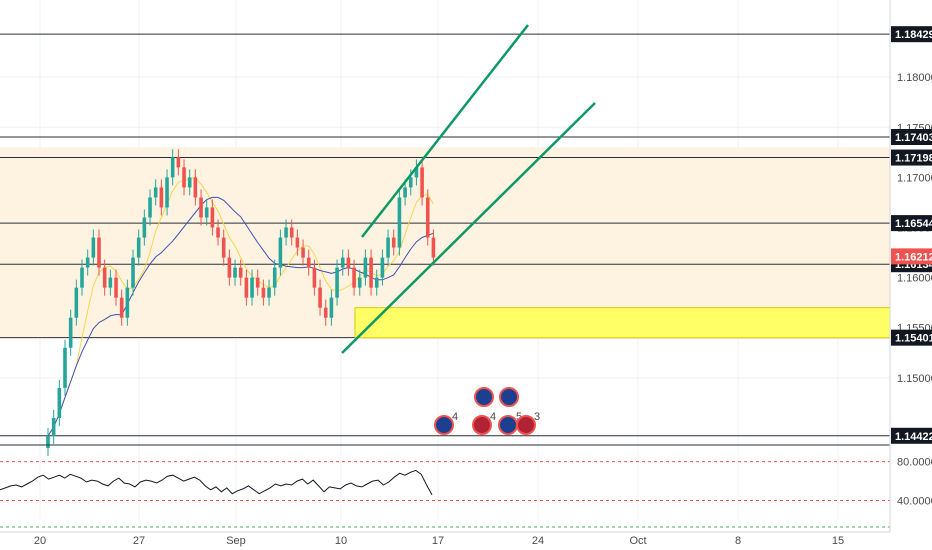 Image resolution: width=932 pixels, height=550 pixels. Describe the element at coordinates (216, 482) in the screenshot. I see `rsi-line` at that location.